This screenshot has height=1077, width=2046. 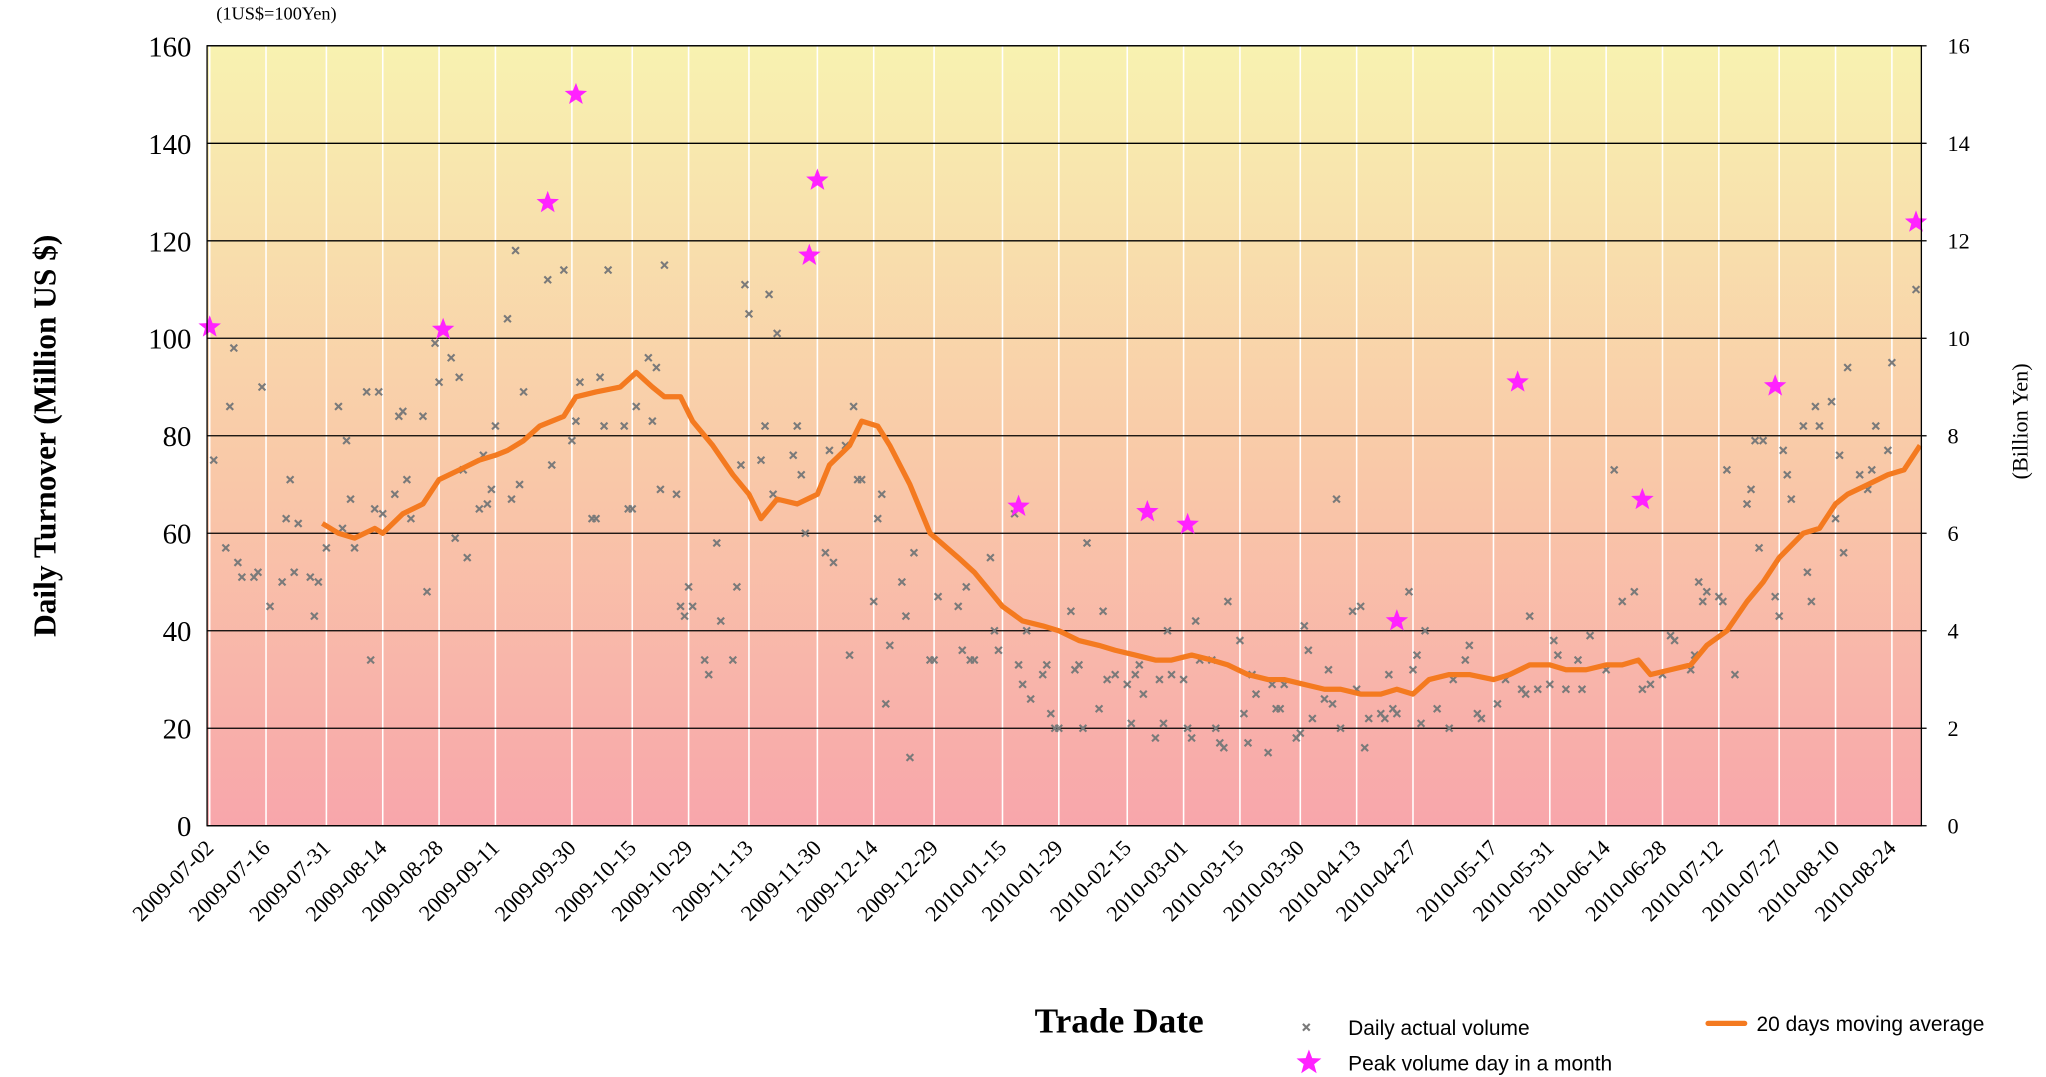 What do you see at coordinates (44, 436) in the screenshot?
I see `y-axis-label: Daily Turnover (Million US $)` at bounding box center [44, 436].